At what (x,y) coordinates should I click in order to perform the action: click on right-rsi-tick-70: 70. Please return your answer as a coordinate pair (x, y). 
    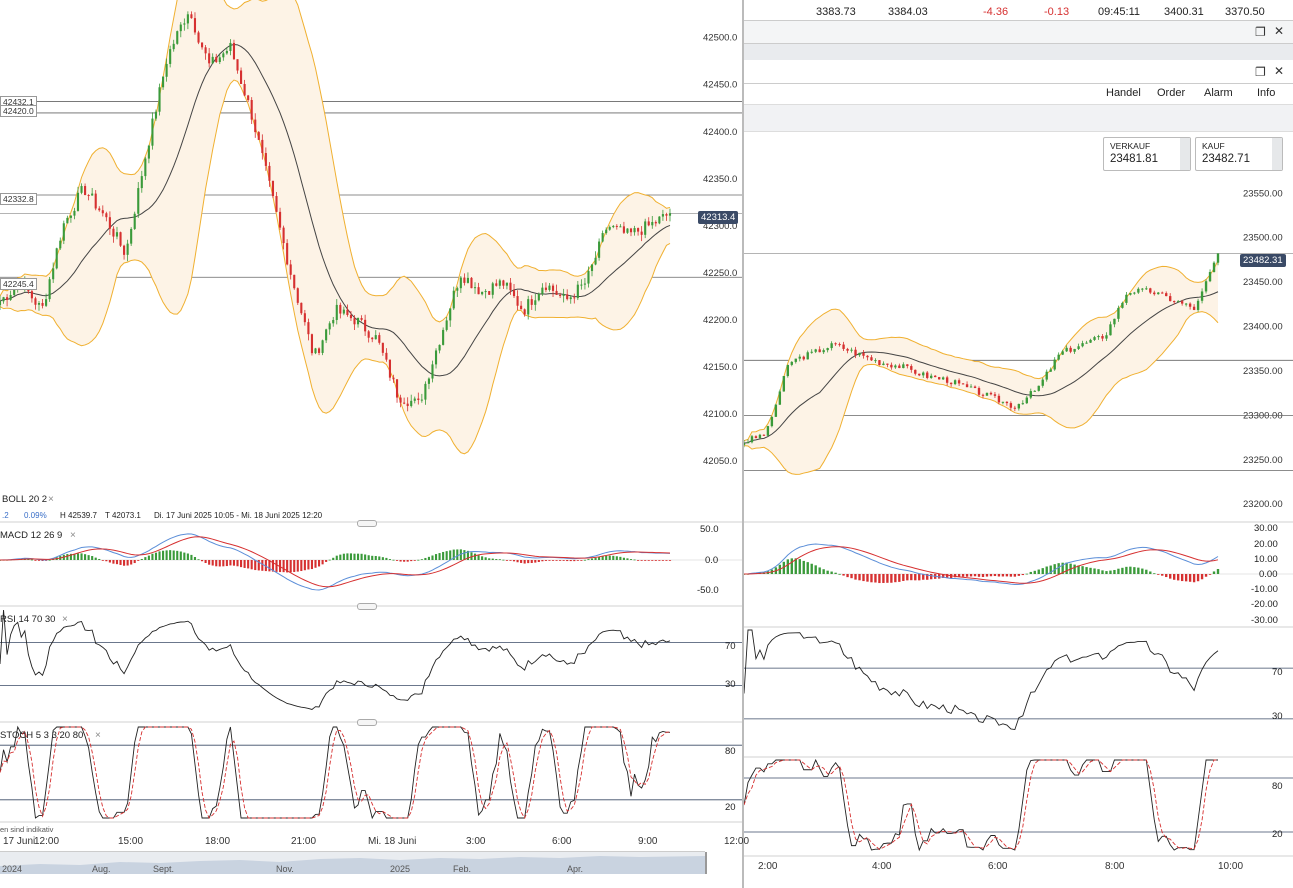
    Looking at the image, I should click on (1277, 672).